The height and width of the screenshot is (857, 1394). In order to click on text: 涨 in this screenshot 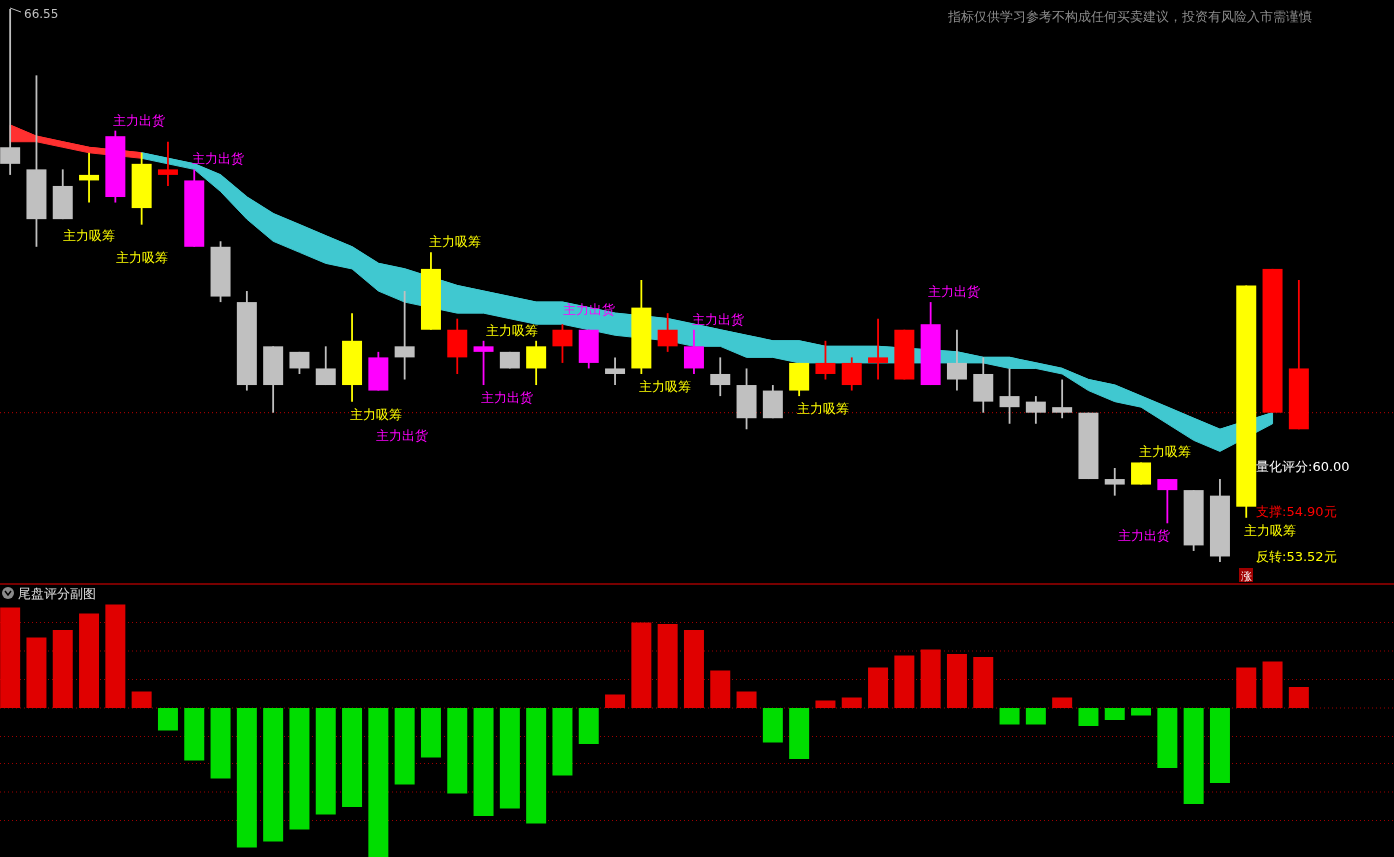, I will do `click(1246, 576)`.